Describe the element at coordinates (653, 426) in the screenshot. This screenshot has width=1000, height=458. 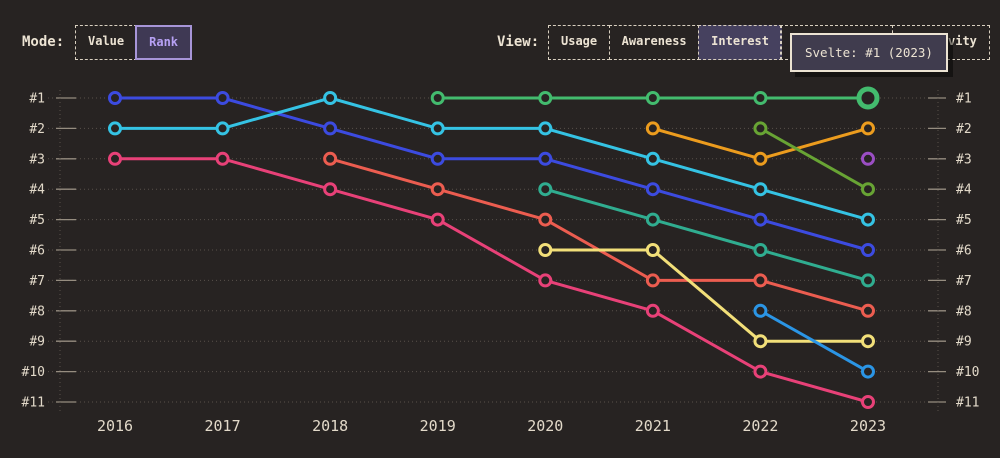
I see `year-label: 2021` at that location.